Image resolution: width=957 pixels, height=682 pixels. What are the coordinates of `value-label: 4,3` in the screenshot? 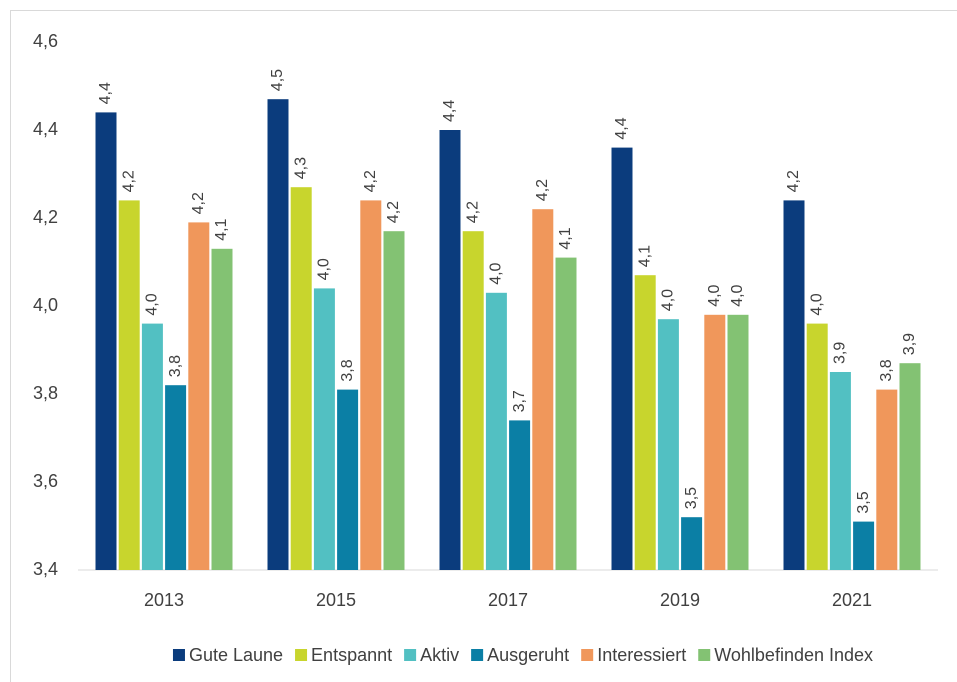 It's located at (300, 168).